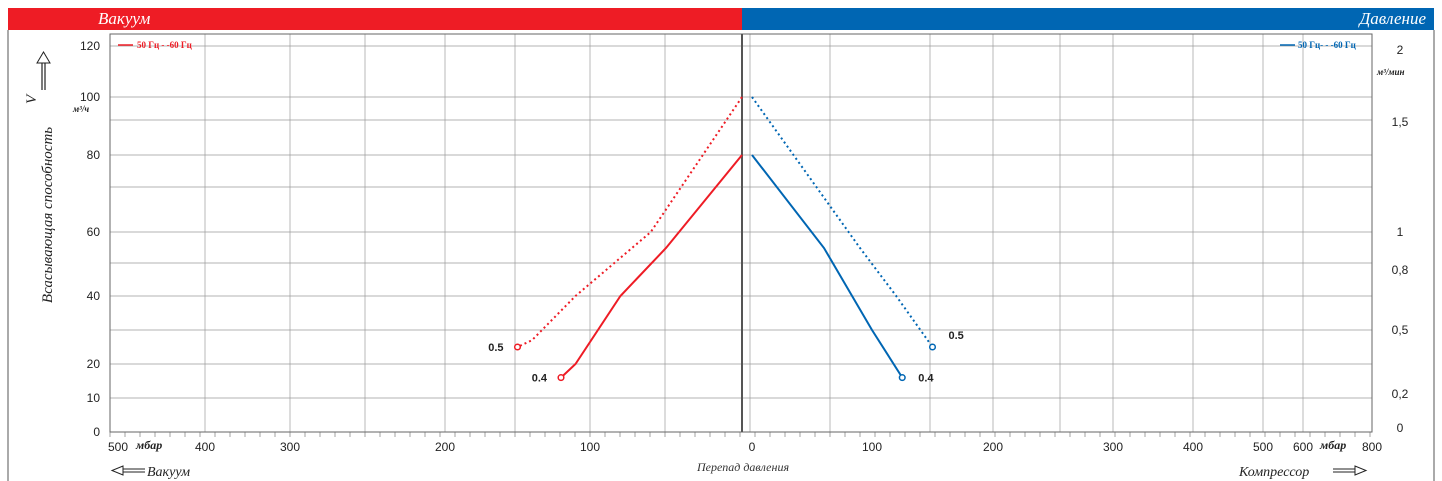 The image size is (1442, 481). Describe the element at coordinates (90, 97) in the screenshot. I see `y-left-tick-label: 100` at that location.